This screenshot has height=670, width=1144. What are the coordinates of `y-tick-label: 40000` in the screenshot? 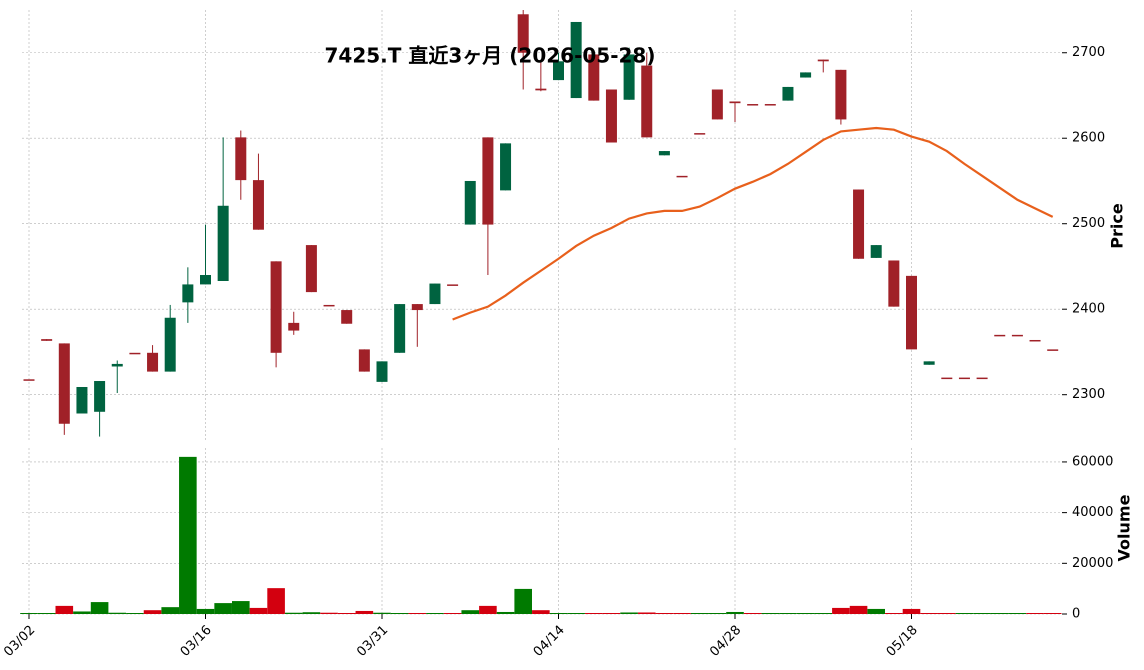 It's located at (1092, 512).